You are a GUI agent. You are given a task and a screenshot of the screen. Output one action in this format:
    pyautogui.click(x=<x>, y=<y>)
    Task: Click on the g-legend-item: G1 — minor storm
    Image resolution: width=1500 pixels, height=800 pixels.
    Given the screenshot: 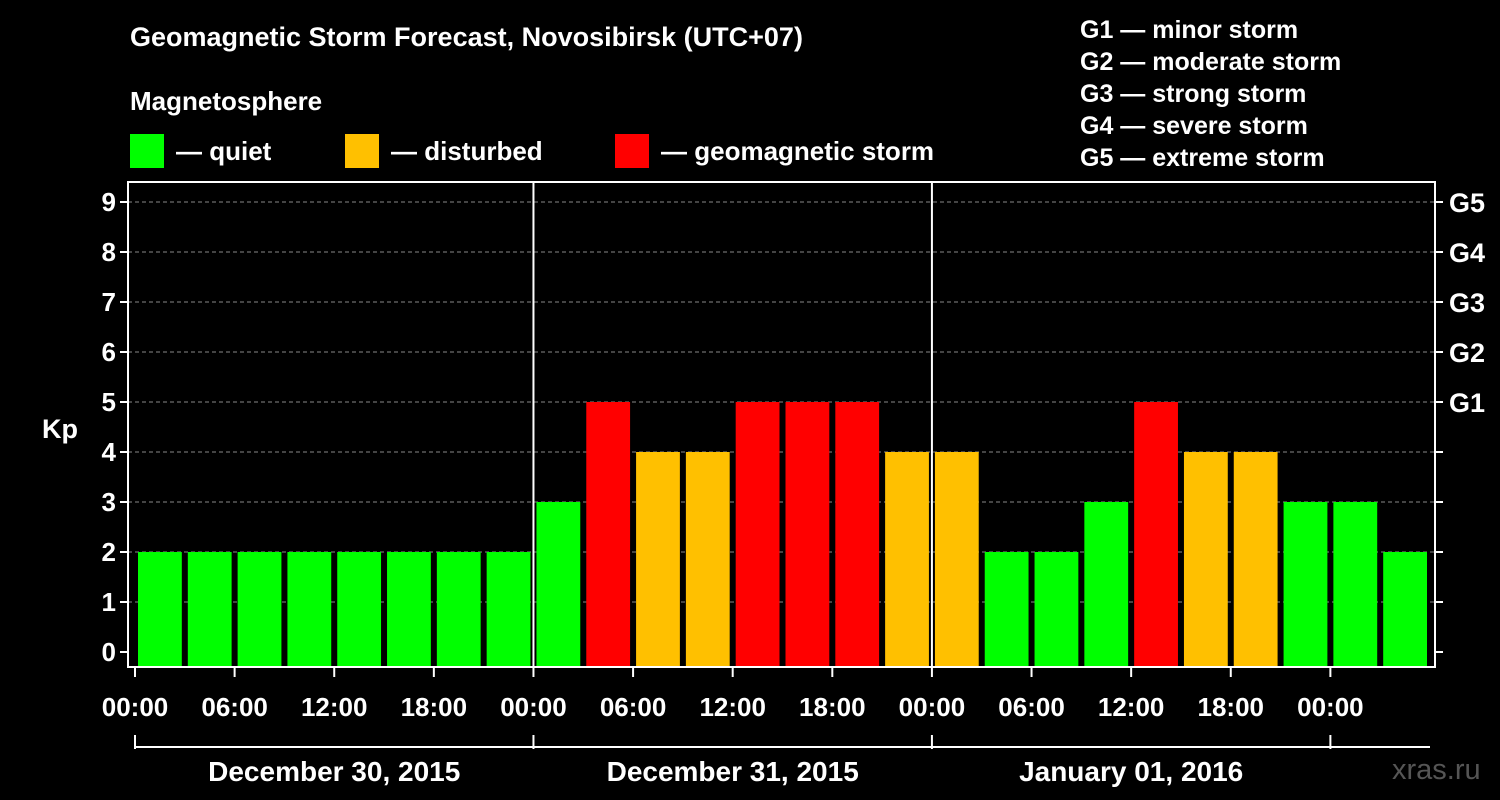 What is the action you would take?
    pyautogui.click(x=1189, y=30)
    